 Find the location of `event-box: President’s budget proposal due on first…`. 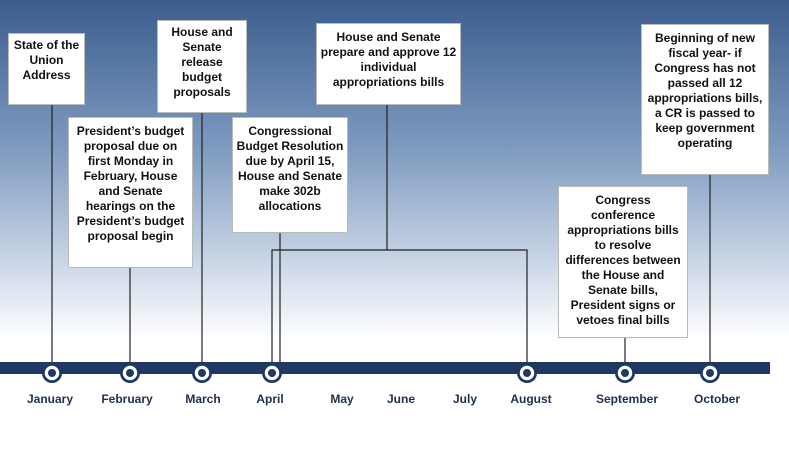

event-box: President’s budget proposal due on first… is located at coordinates (130, 192).